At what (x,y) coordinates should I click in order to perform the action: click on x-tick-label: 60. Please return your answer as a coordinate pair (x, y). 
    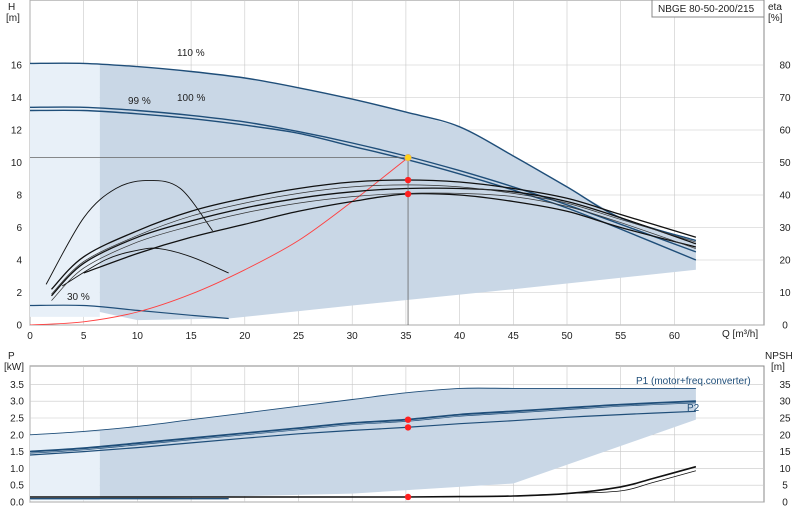
    Looking at the image, I should click on (675, 336).